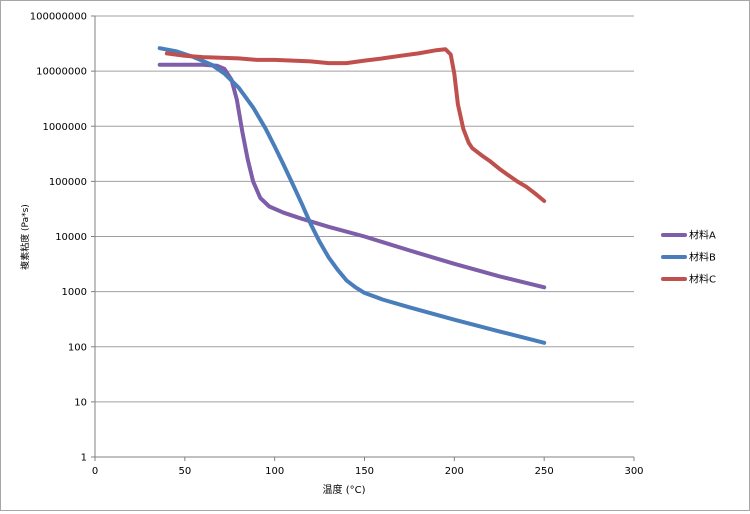  Describe the element at coordinates (702, 235) in the screenshot. I see `legend-label-1: 材料A` at that location.